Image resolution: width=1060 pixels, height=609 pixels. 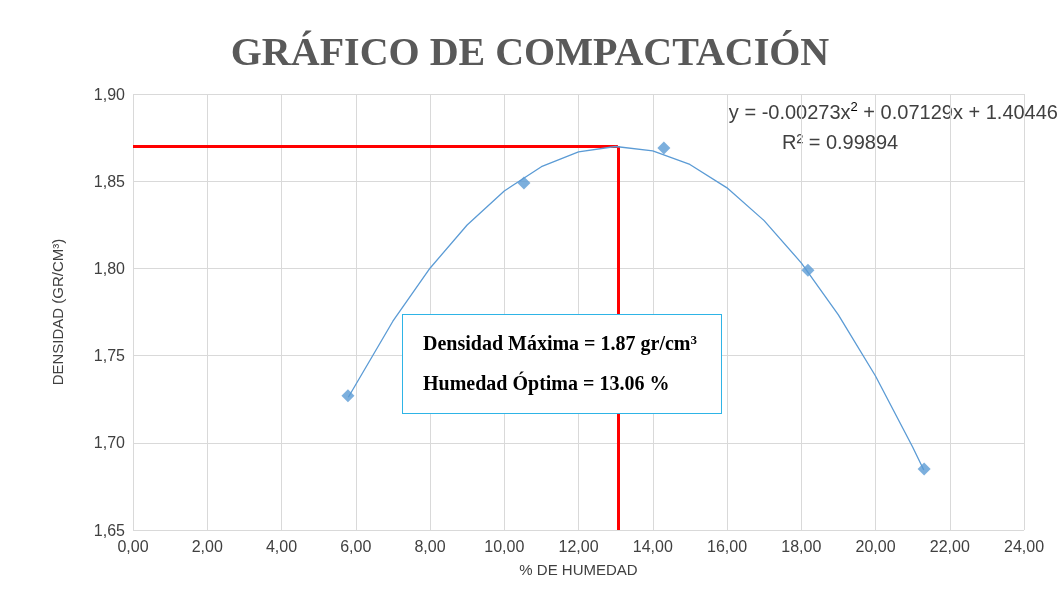 What do you see at coordinates (207, 546) in the screenshot?
I see `x-tick-label: 2,00` at bounding box center [207, 546].